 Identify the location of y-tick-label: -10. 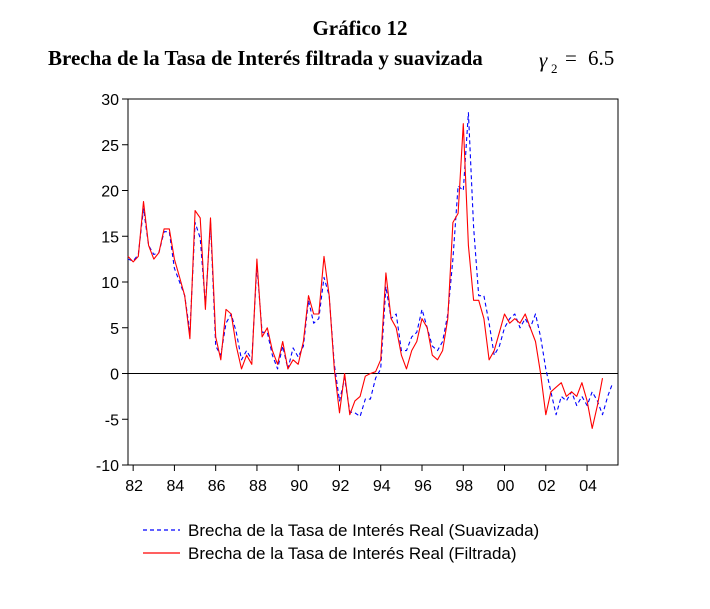
(107, 466).